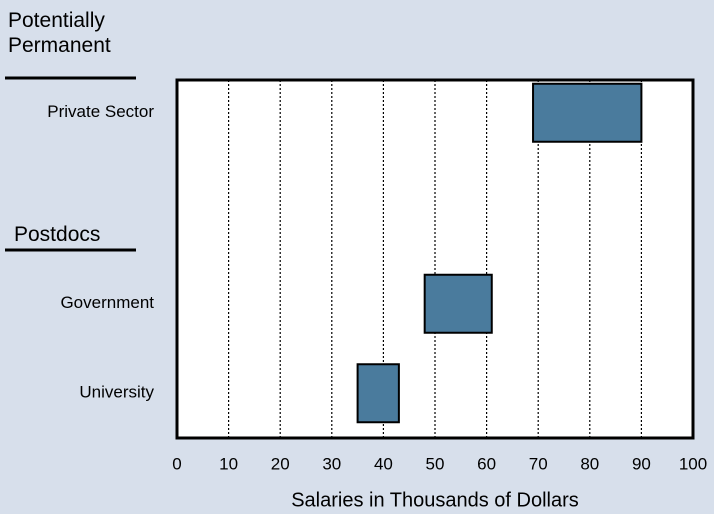 This screenshot has width=714, height=514. What do you see at coordinates (383, 463) in the screenshot?
I see `x-tick-label: 40` at bounding box center [383, 463].